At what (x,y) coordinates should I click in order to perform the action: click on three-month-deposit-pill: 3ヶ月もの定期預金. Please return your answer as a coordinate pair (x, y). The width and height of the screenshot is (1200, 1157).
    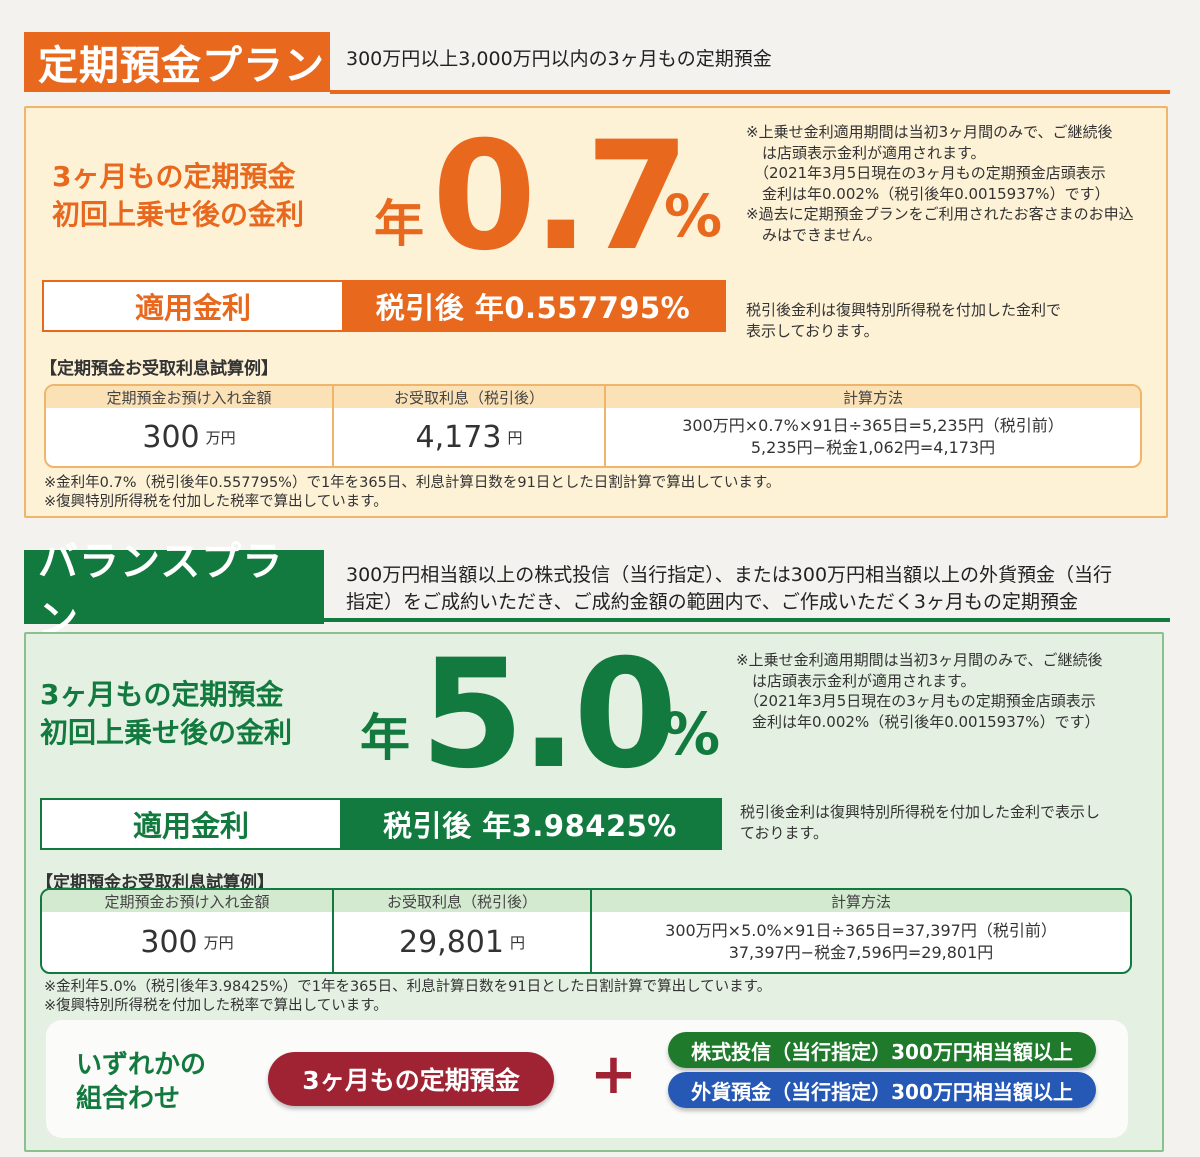
    Looking at the image, I should click on (411, 1079).